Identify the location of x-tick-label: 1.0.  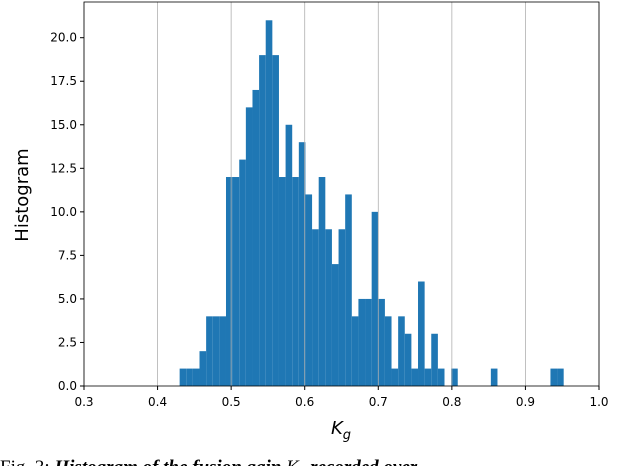
(598, 402).